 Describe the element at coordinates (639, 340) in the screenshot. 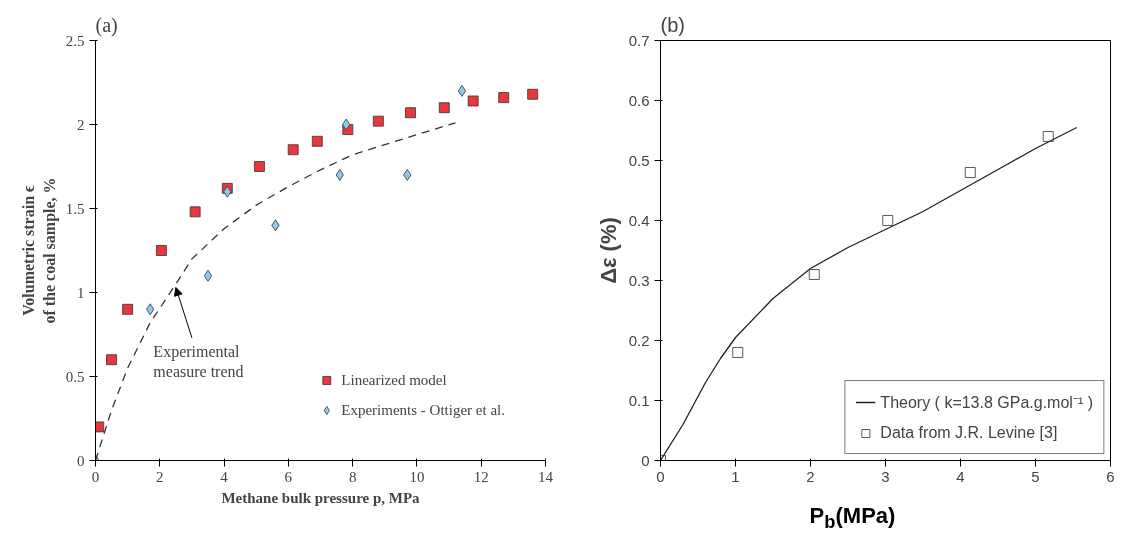

I see `y-tick-label: 0.2` at that location.